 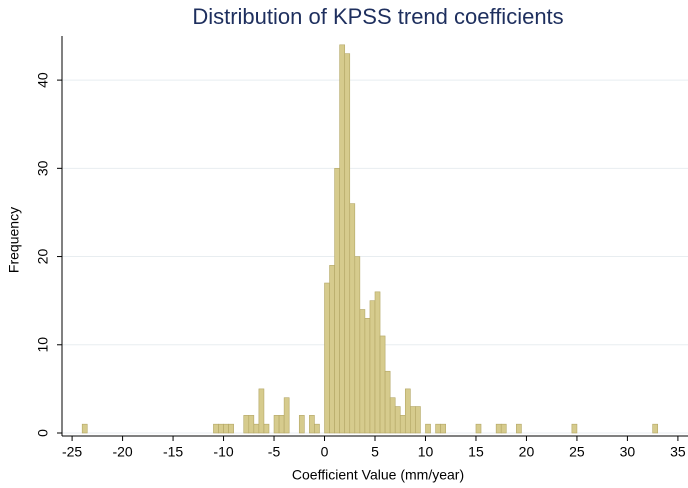 What do you see at coordinates (43, 345) in the screenshot?
I see `y-tick-label: 10` at bounding box center [43, 345].